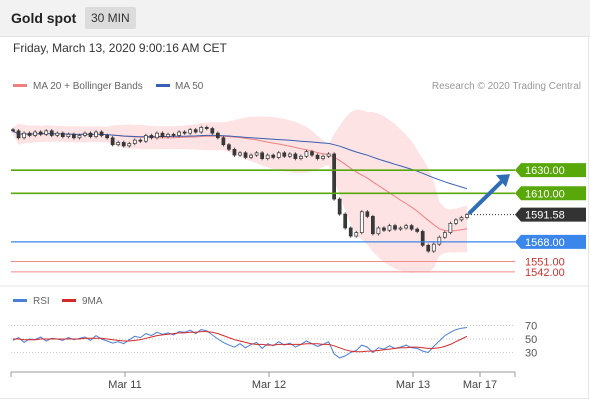 This screenshot has height=400, width=590. Describe the element at coordinates (88, 86) in the screenshot. I see `ma20-legend-label: MA 20 + Bollinger Bands` at that location.